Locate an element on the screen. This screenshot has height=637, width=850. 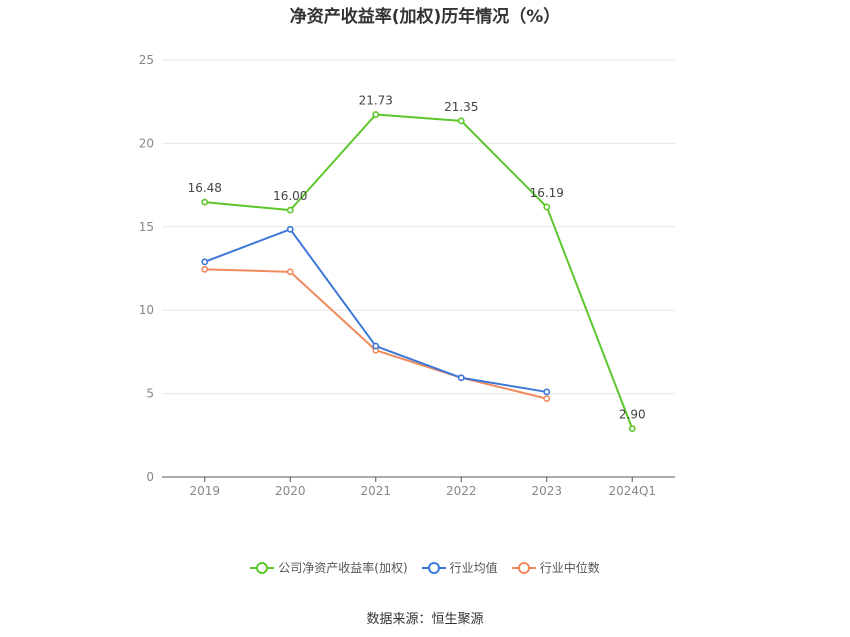
legend-label: 公司净资产收益率(加权) is located at coordinates (343, 568).